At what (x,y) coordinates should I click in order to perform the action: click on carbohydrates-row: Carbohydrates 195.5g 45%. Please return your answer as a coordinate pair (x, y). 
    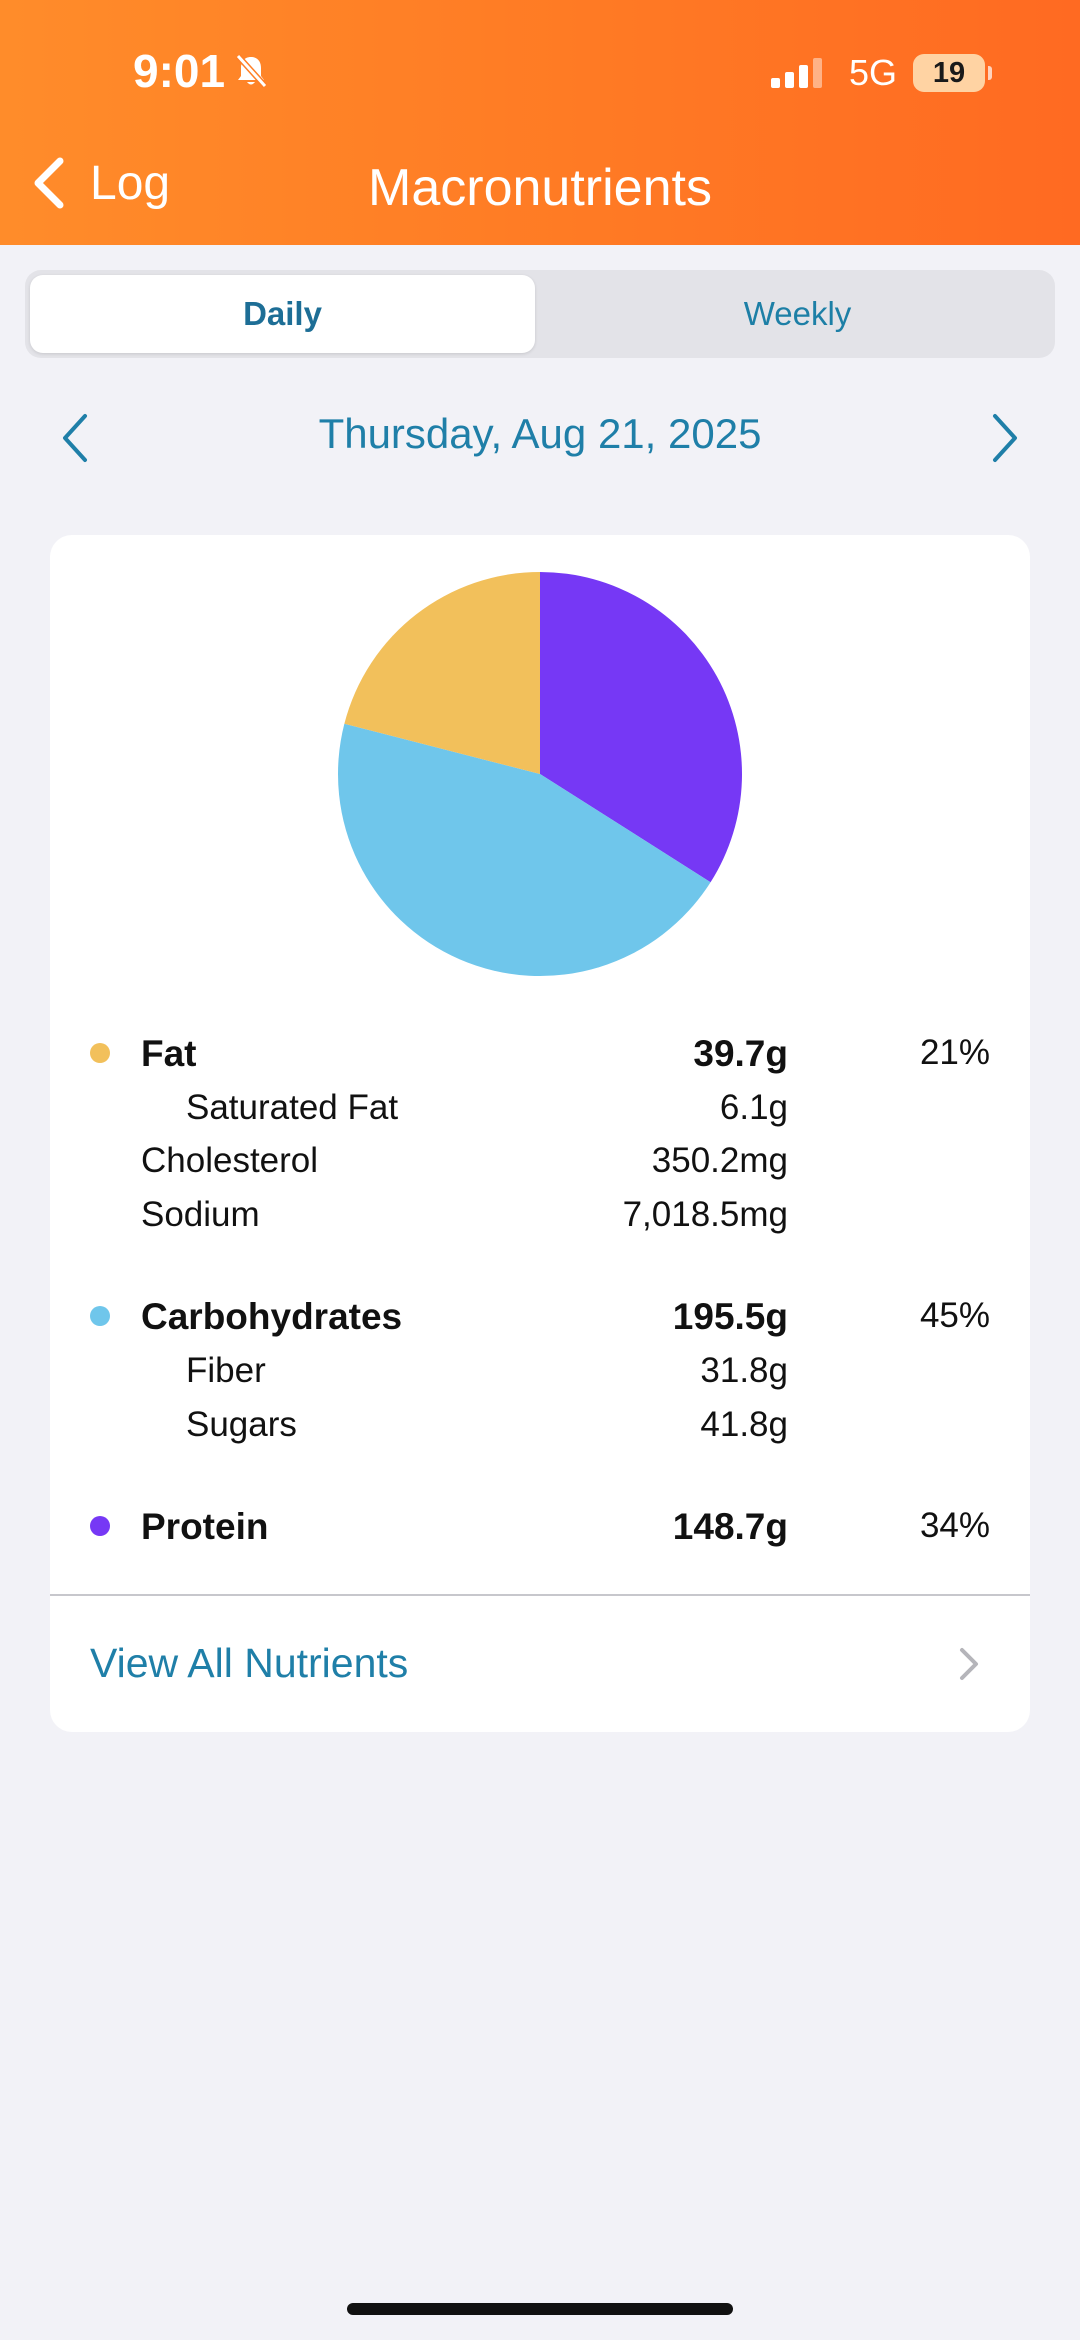
    Looking at the image, I should click on (540, 1316).